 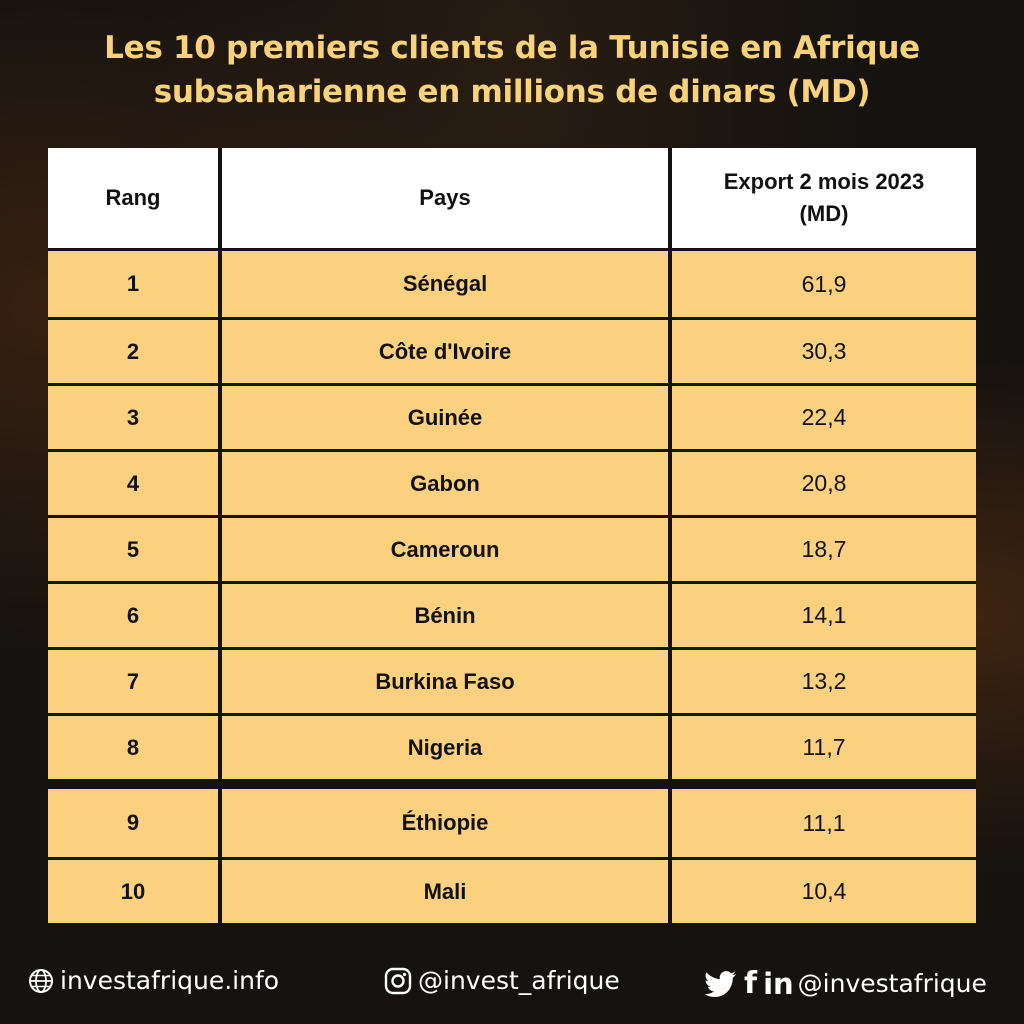 I want to click on table-row: 2 Côte d'Ivoire 30,3, so click(x=512, y=351).